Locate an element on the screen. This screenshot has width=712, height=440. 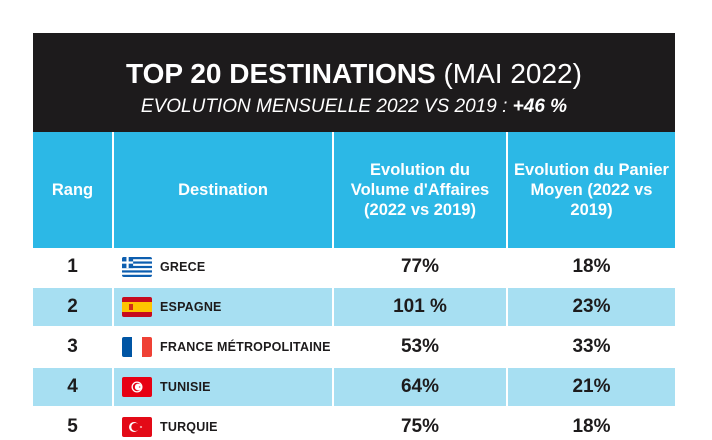
table-row: 5 TURQUIE 75% is located at coordinates (354, 423).